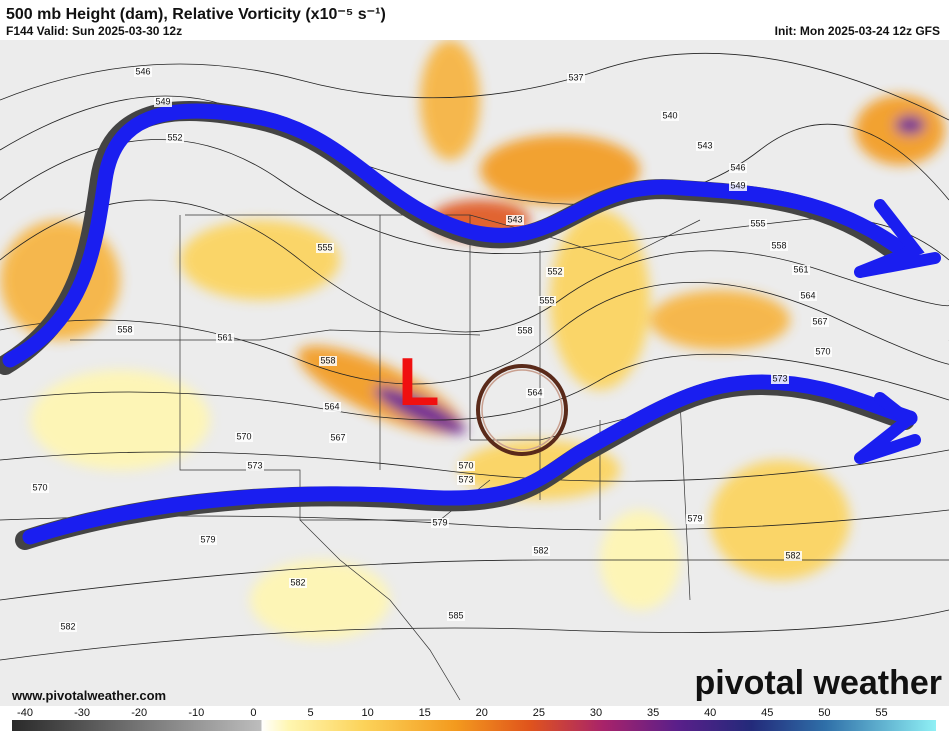  I want to click on colorbar-tick-label: 30, so click(596, 713).